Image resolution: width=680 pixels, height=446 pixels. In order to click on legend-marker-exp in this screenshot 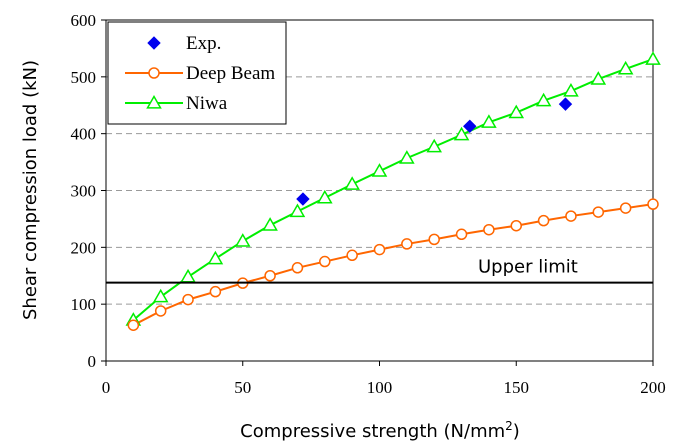, I will do `click(154, 43)`.